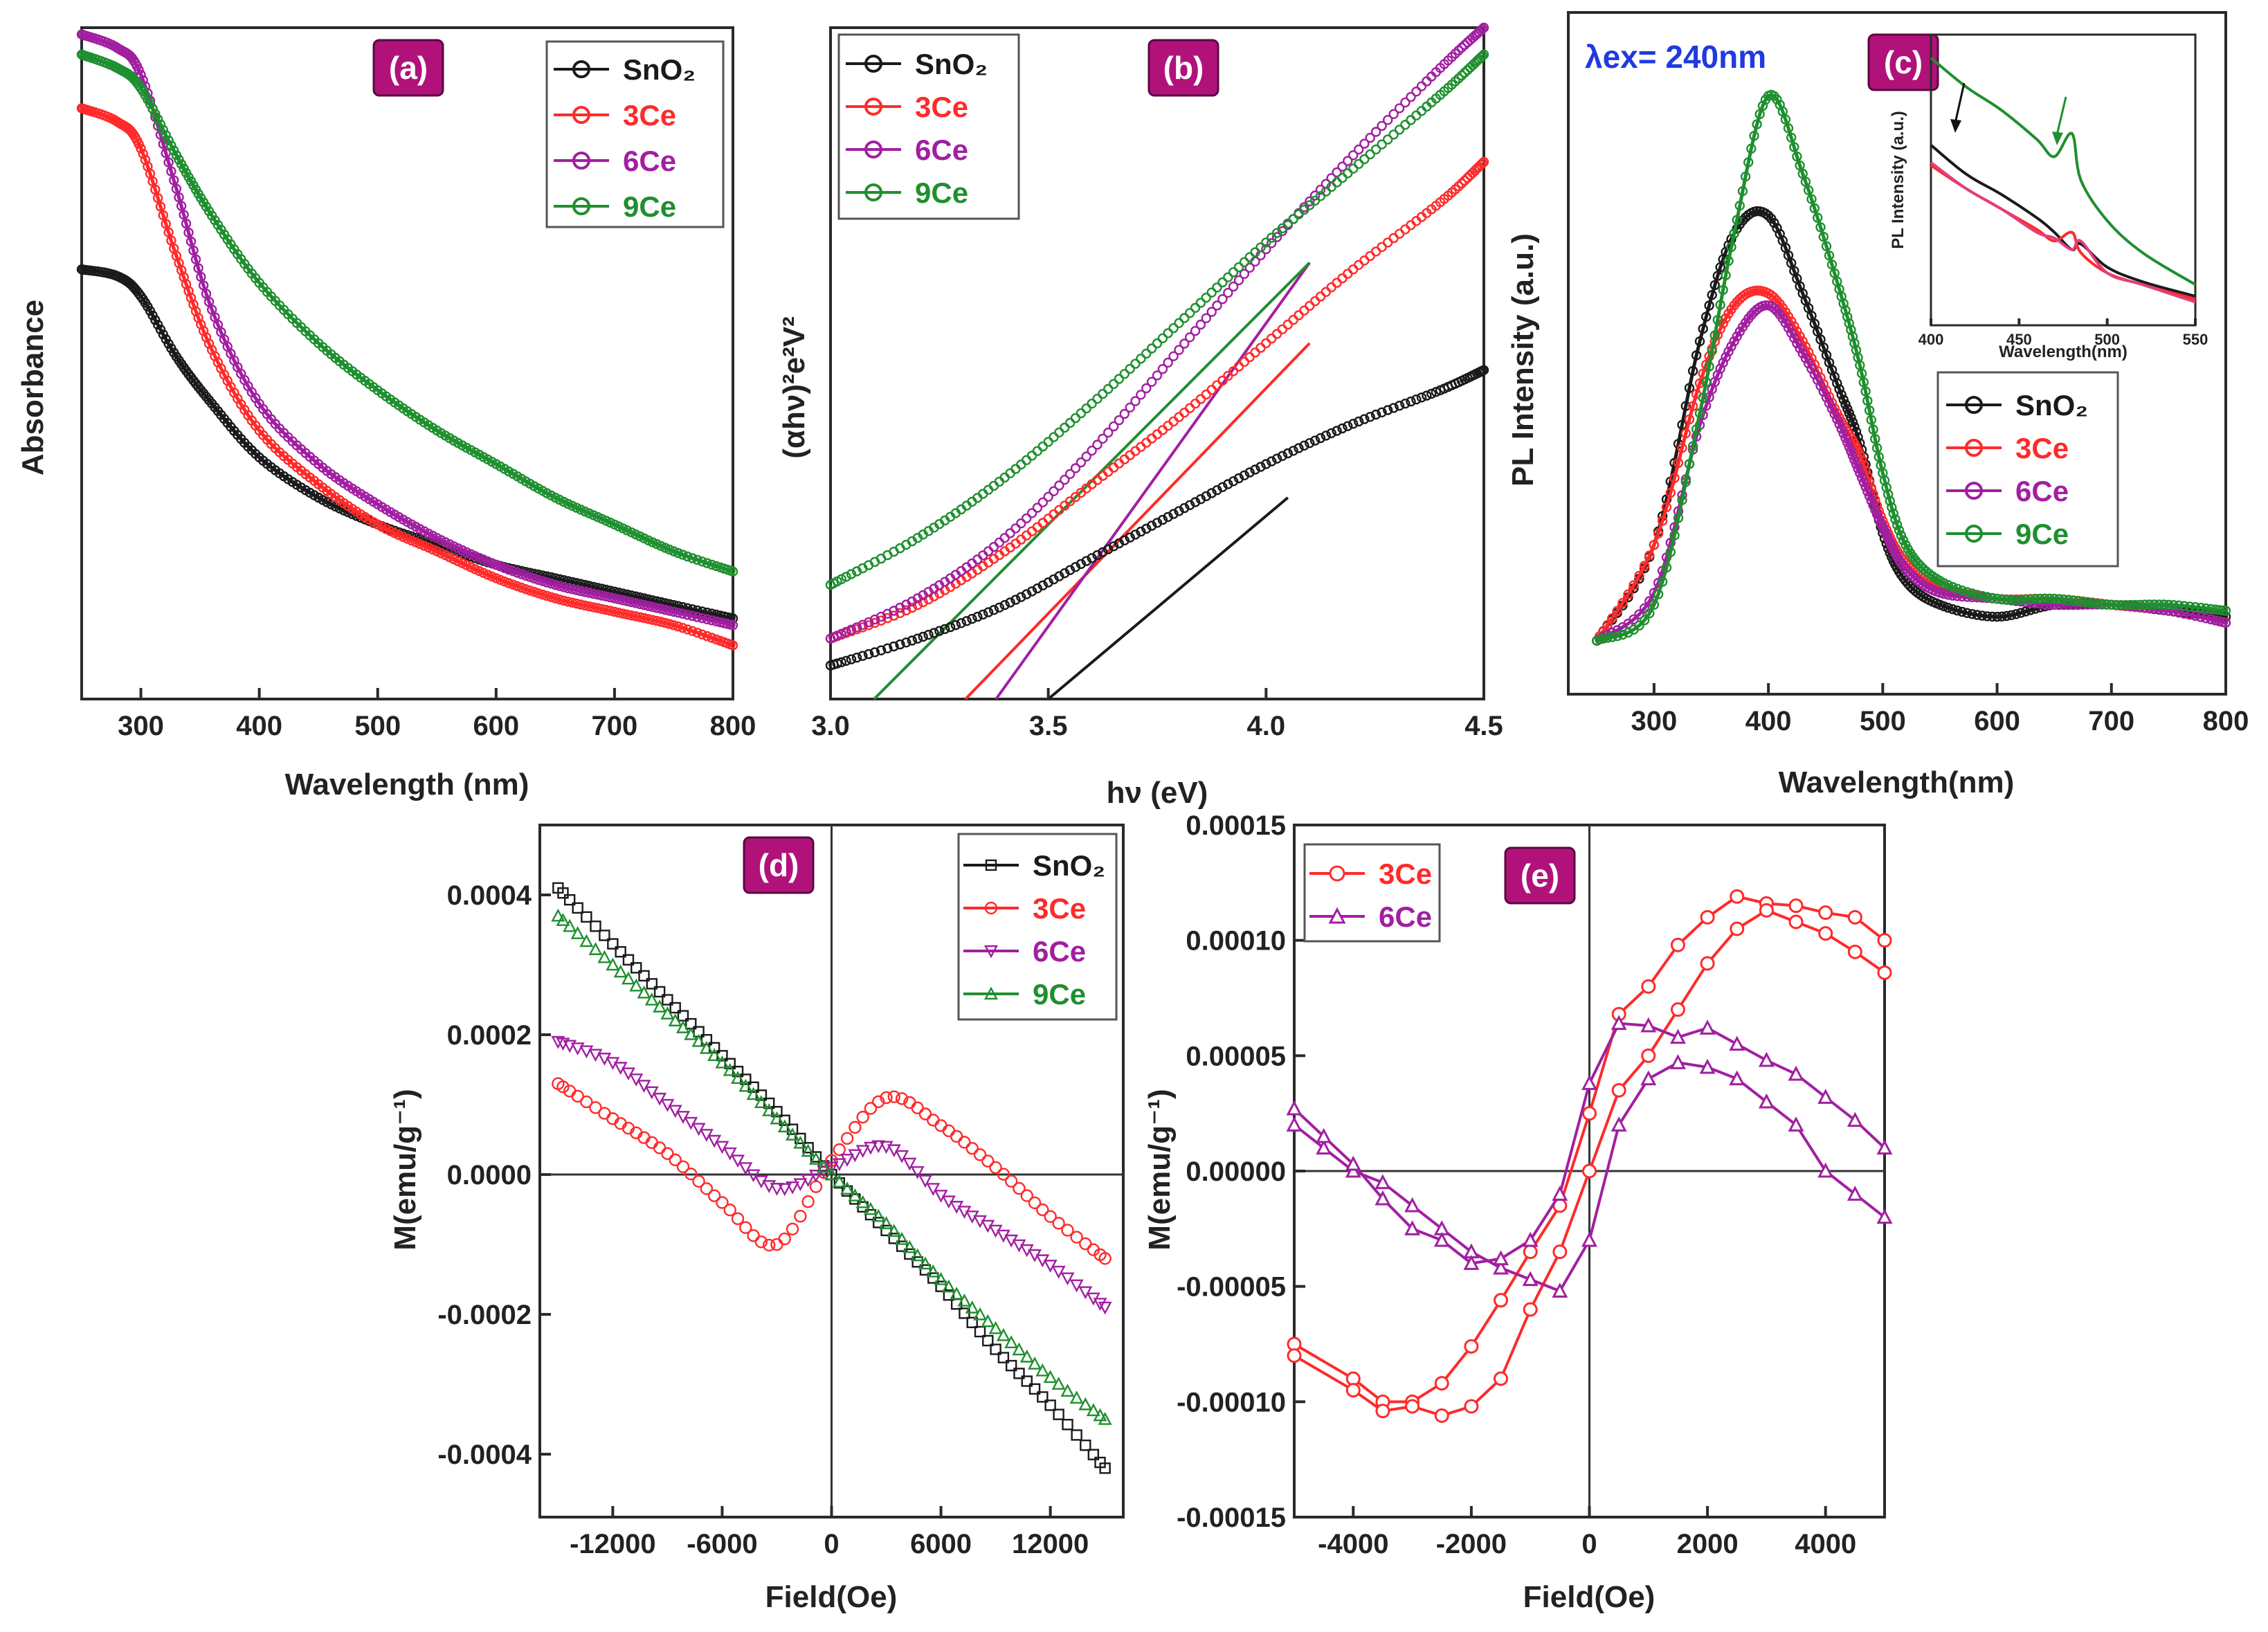  I want to click on panel-c-series, so click(1912, 367).